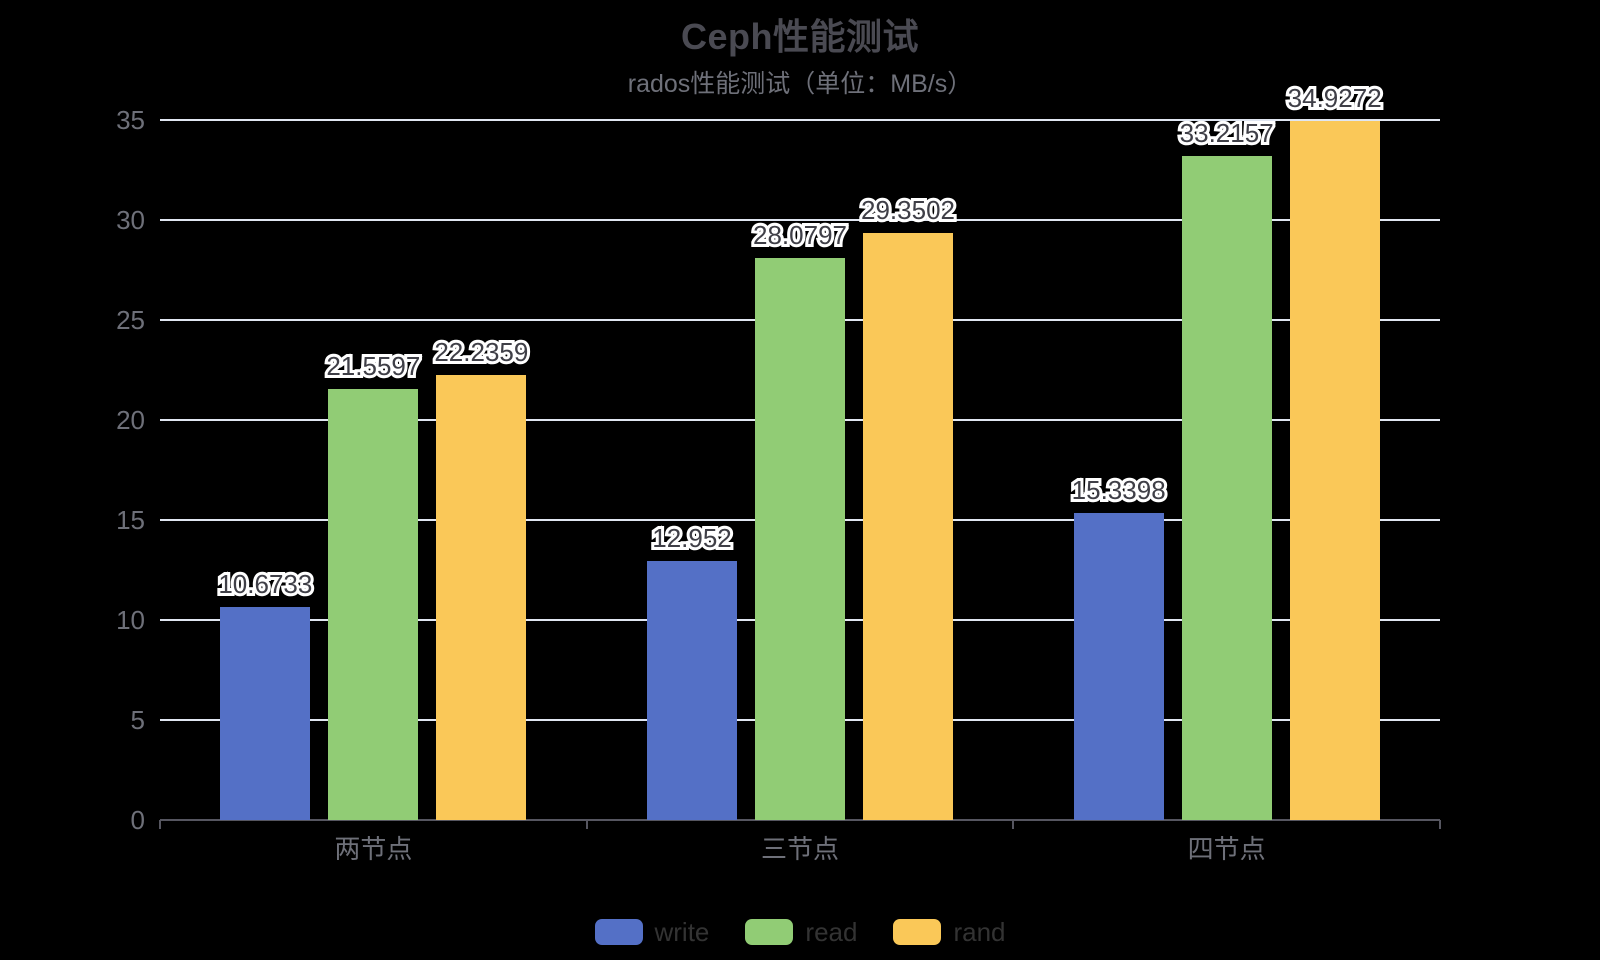  I want to click on y-axis-label: 30, so click(130, 220).